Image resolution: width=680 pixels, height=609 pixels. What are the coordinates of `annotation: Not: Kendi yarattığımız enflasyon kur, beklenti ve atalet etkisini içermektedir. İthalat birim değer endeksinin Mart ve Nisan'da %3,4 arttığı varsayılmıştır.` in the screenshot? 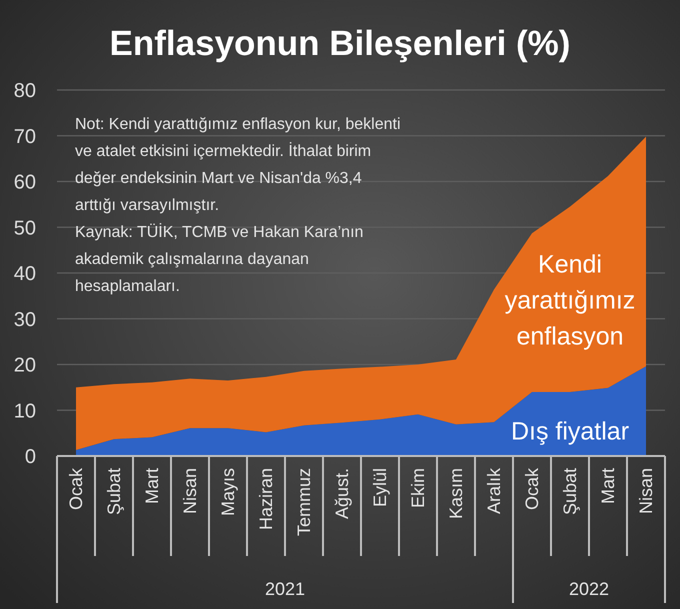 It's located at (237, 165).